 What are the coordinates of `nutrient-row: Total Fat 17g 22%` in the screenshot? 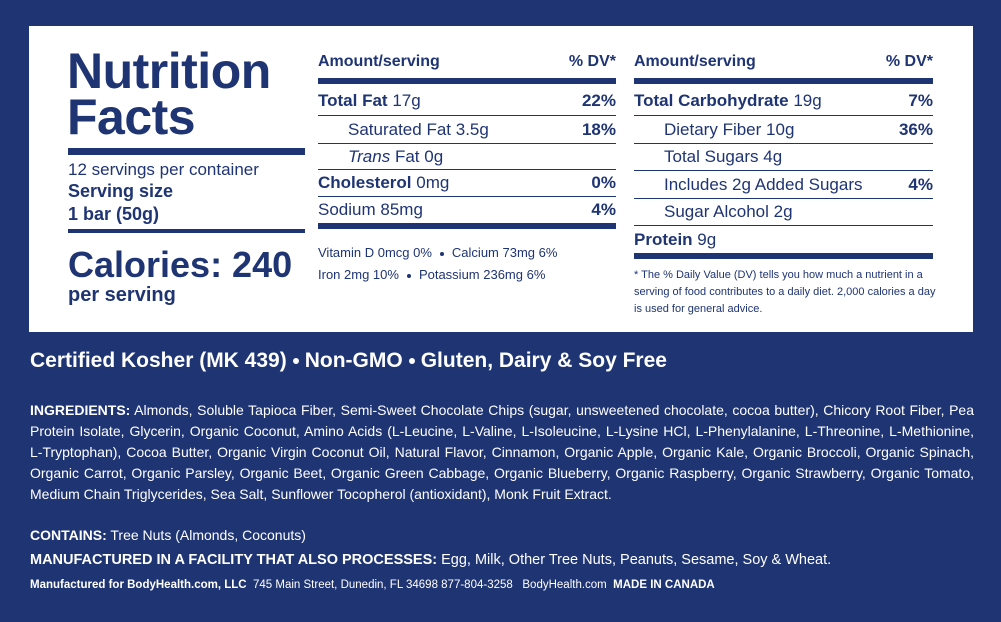 It's located at (467, 101).